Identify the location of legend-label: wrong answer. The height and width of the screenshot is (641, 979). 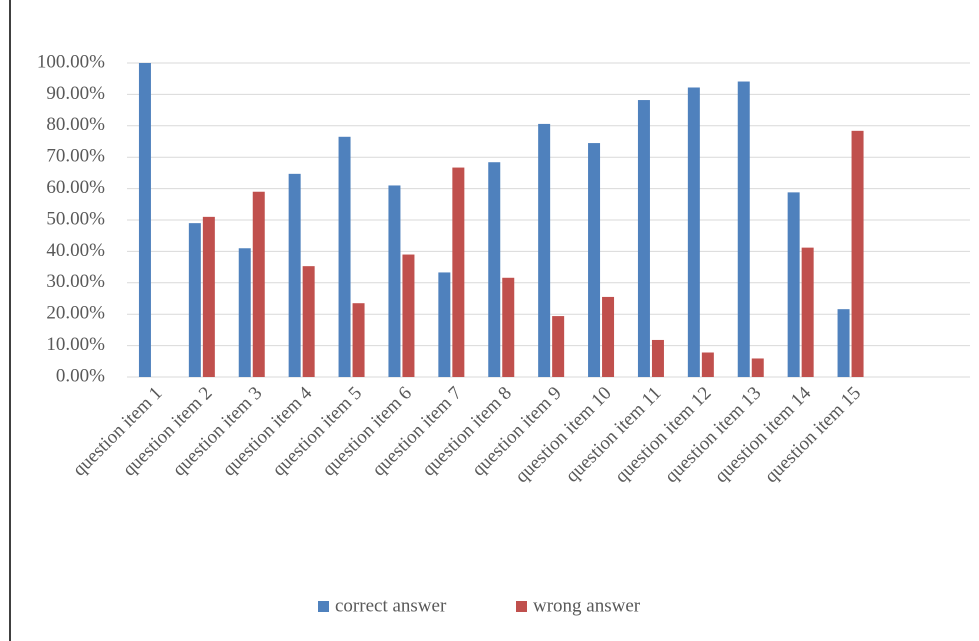
(587, 605).